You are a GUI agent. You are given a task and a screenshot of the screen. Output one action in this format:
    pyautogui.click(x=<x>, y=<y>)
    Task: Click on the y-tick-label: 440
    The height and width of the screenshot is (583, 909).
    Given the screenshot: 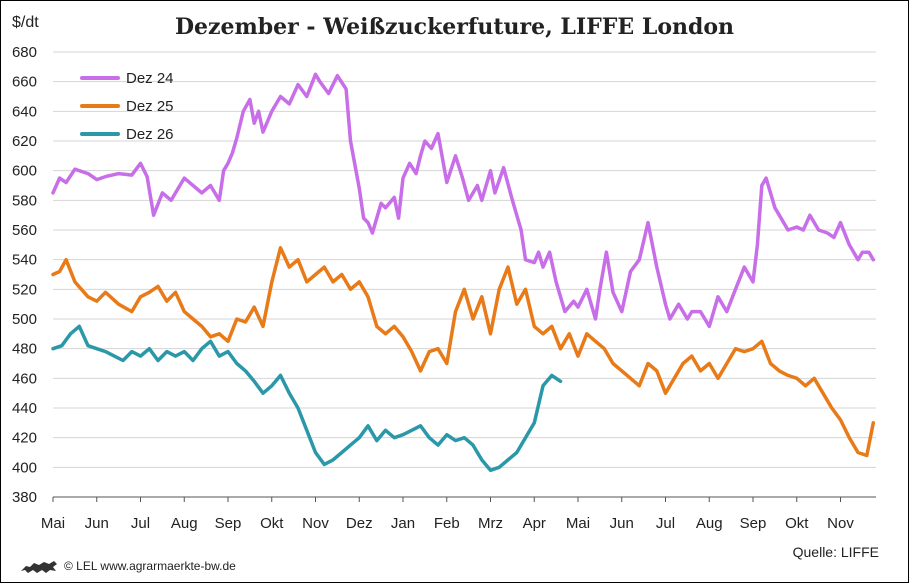 What is the action you would take?
    pyautogui.click(x=24, y=408)
    